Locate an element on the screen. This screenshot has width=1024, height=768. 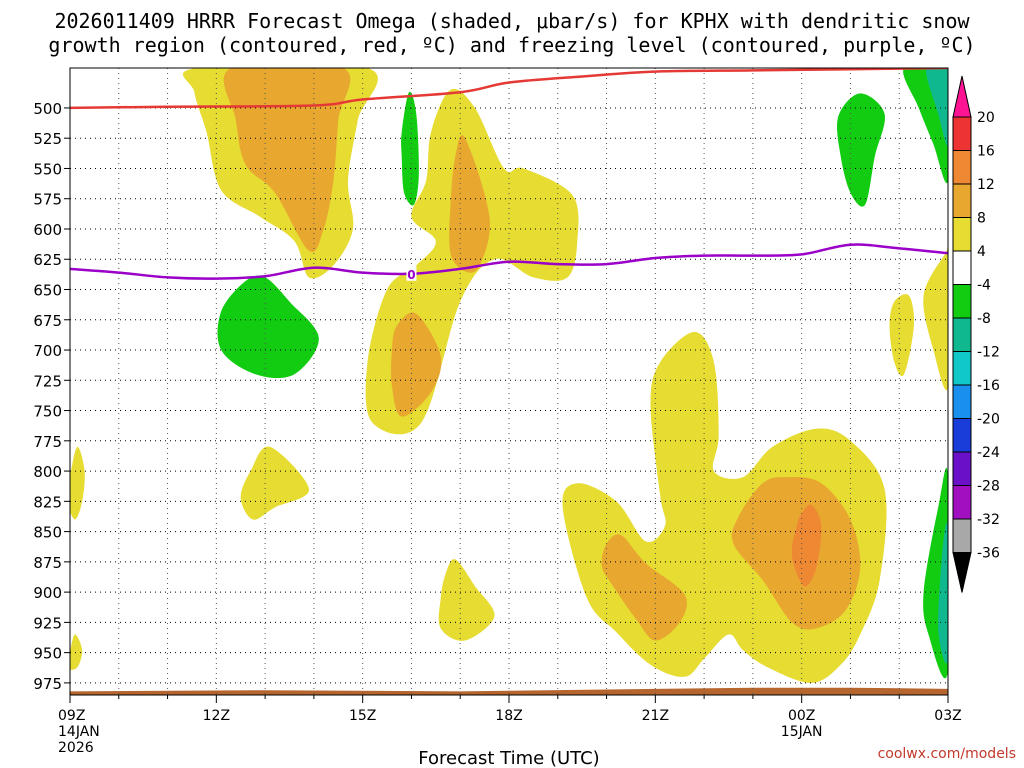
colorbar-label-20: 20 is located at coordinates (986, 118).